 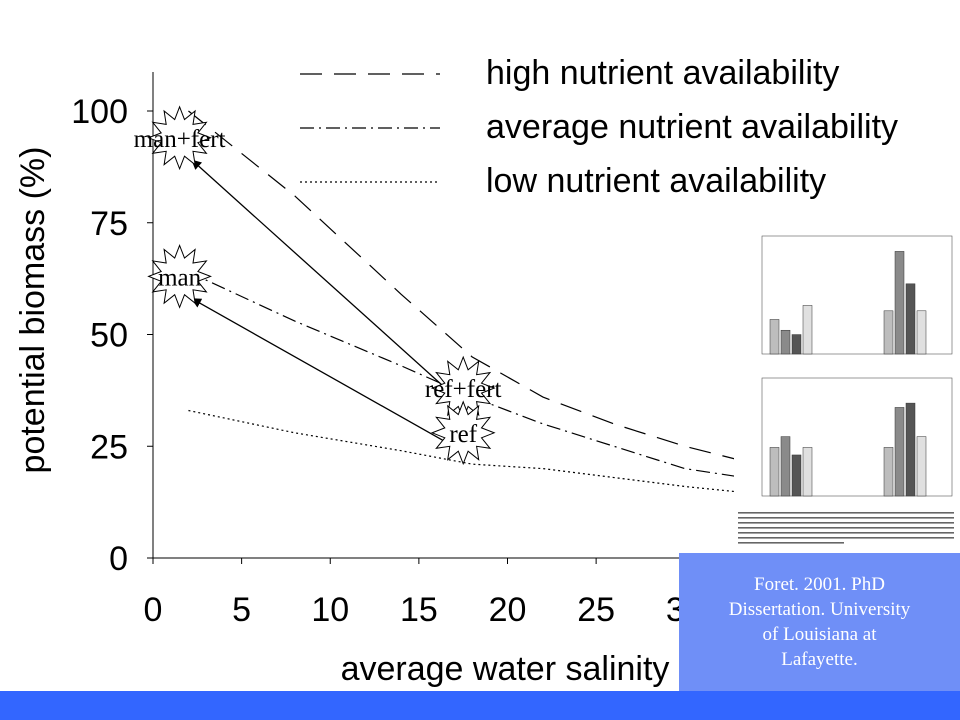 I want to click on citation-line: Lafayette., so click(x=819, y=659).